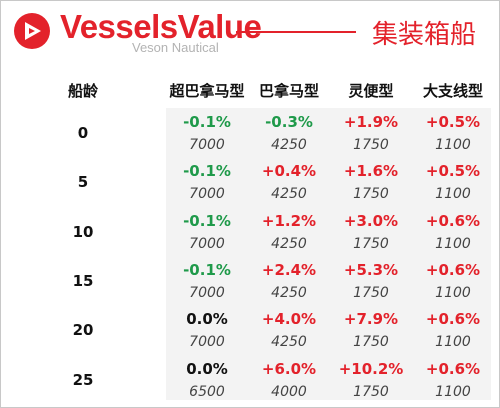 The height and width of the screenshot is (408, 500). I want to click on value-cell: 4000, so click(289, 391).